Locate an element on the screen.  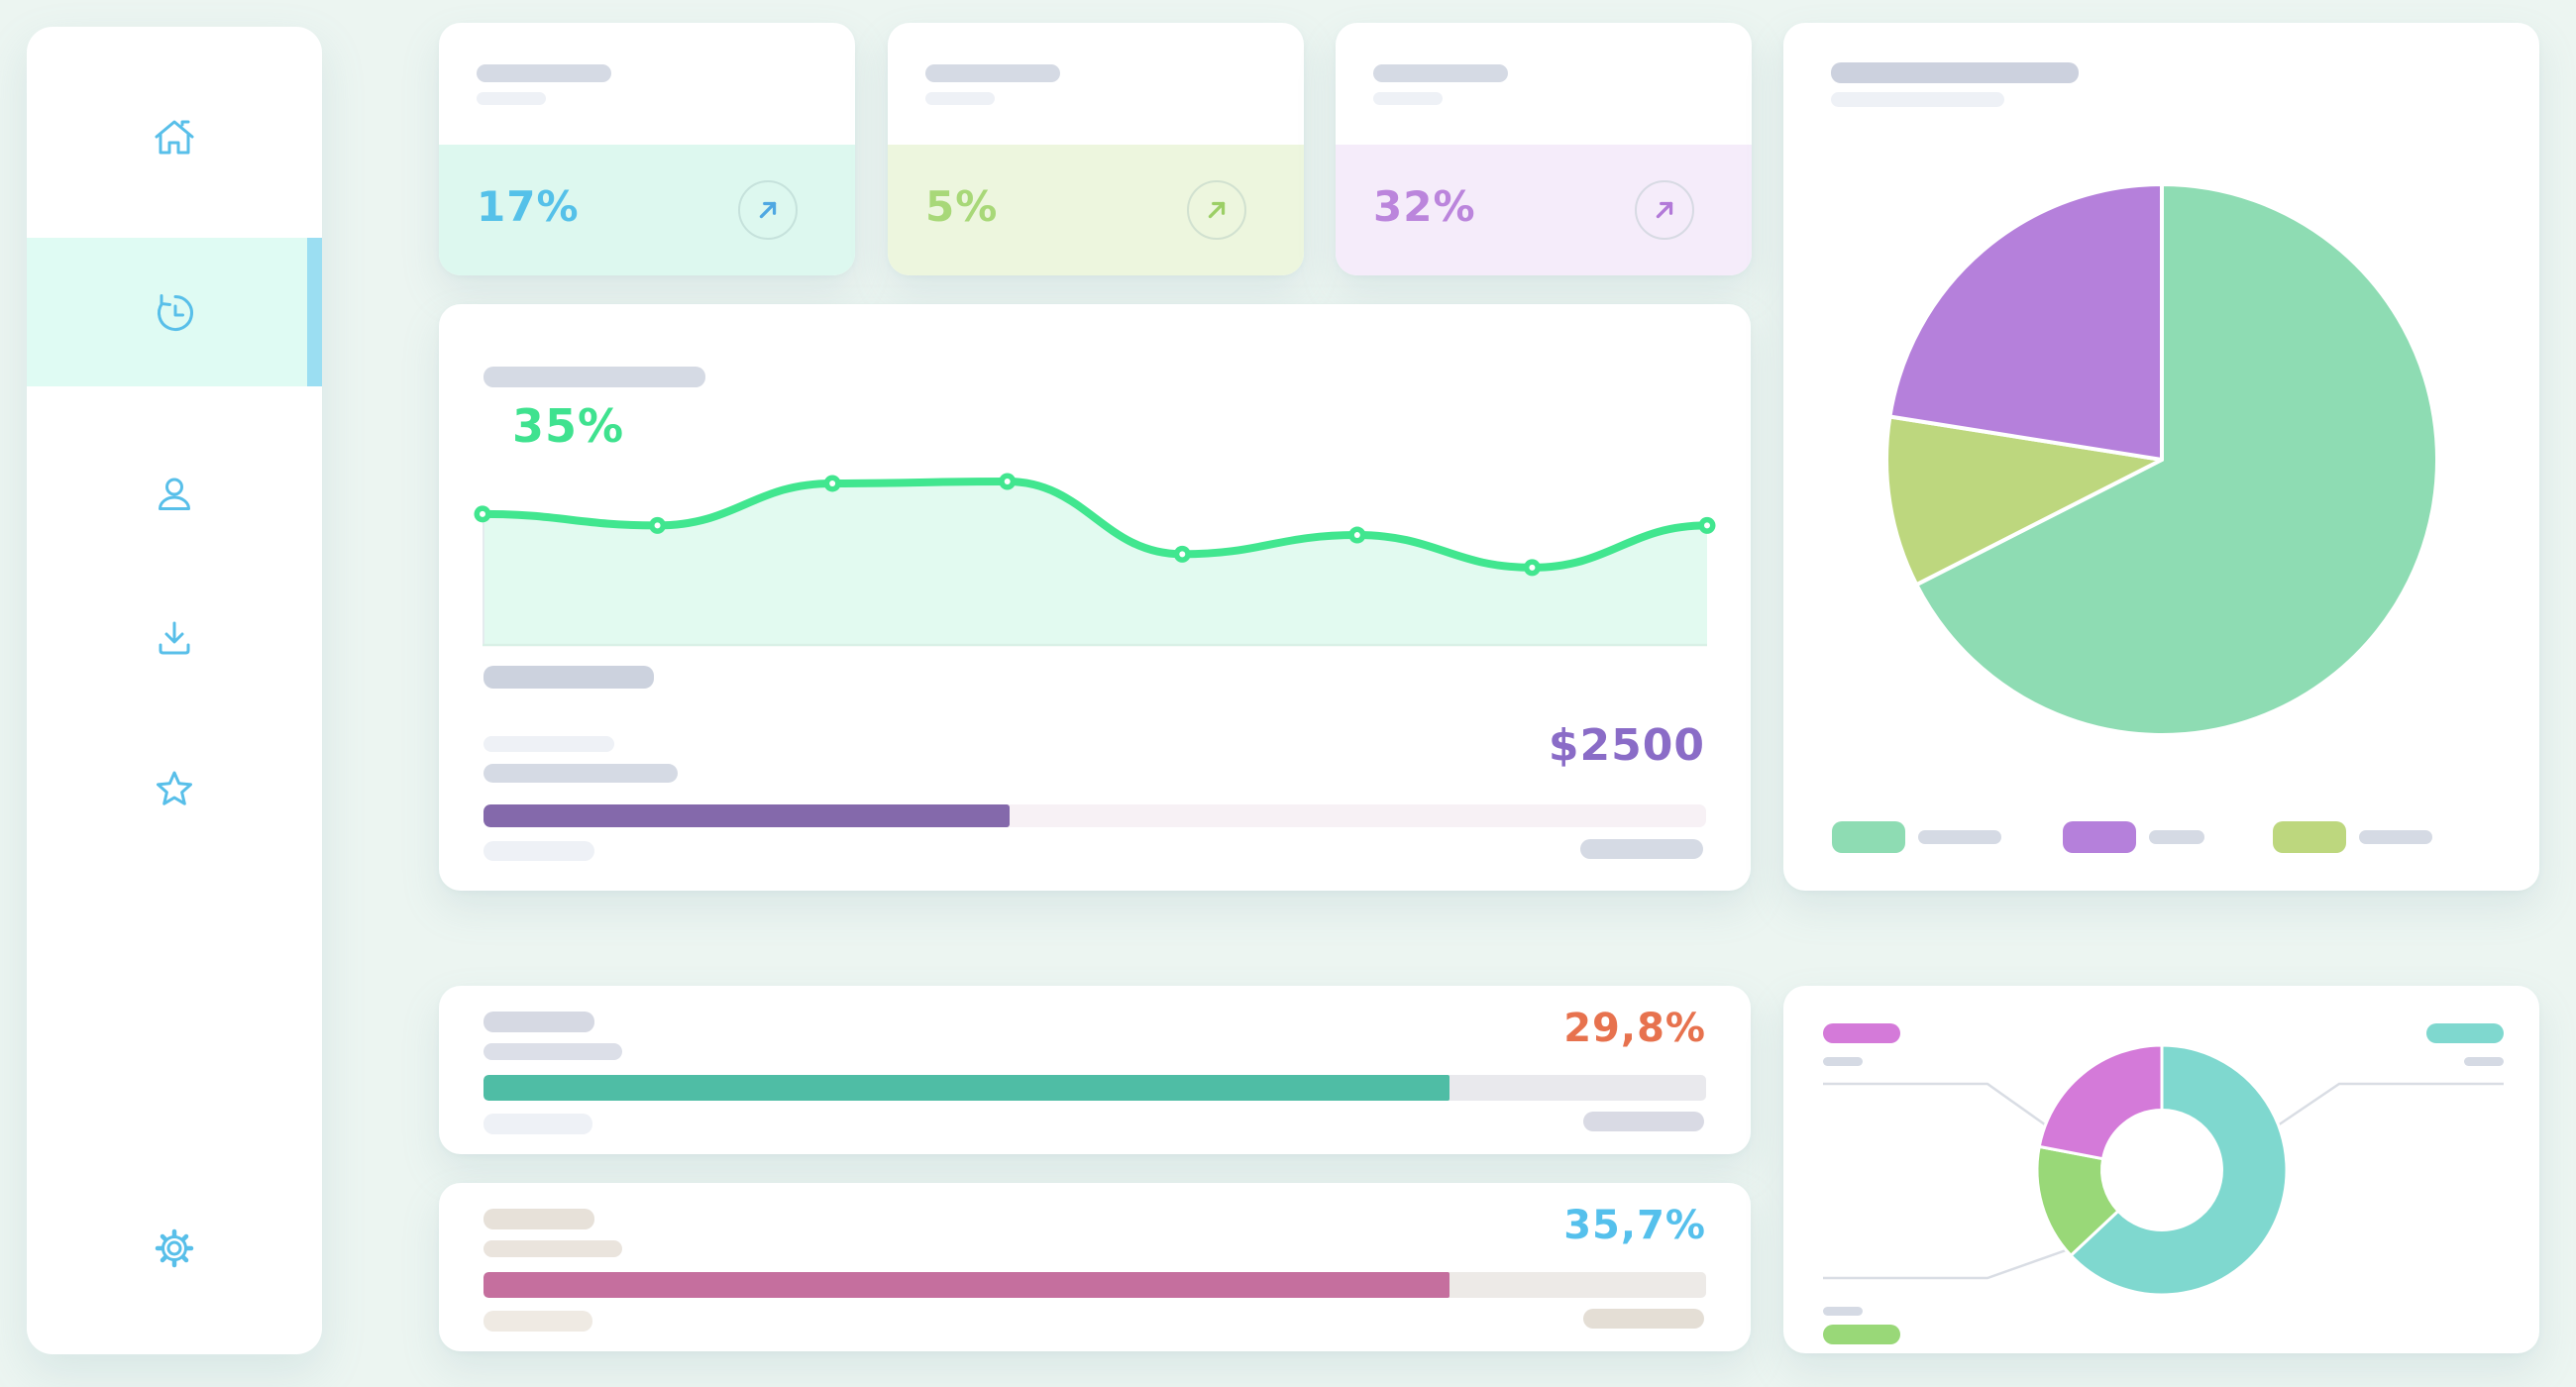
legend-swatch-teal is located at coordinates (2465, 1033).